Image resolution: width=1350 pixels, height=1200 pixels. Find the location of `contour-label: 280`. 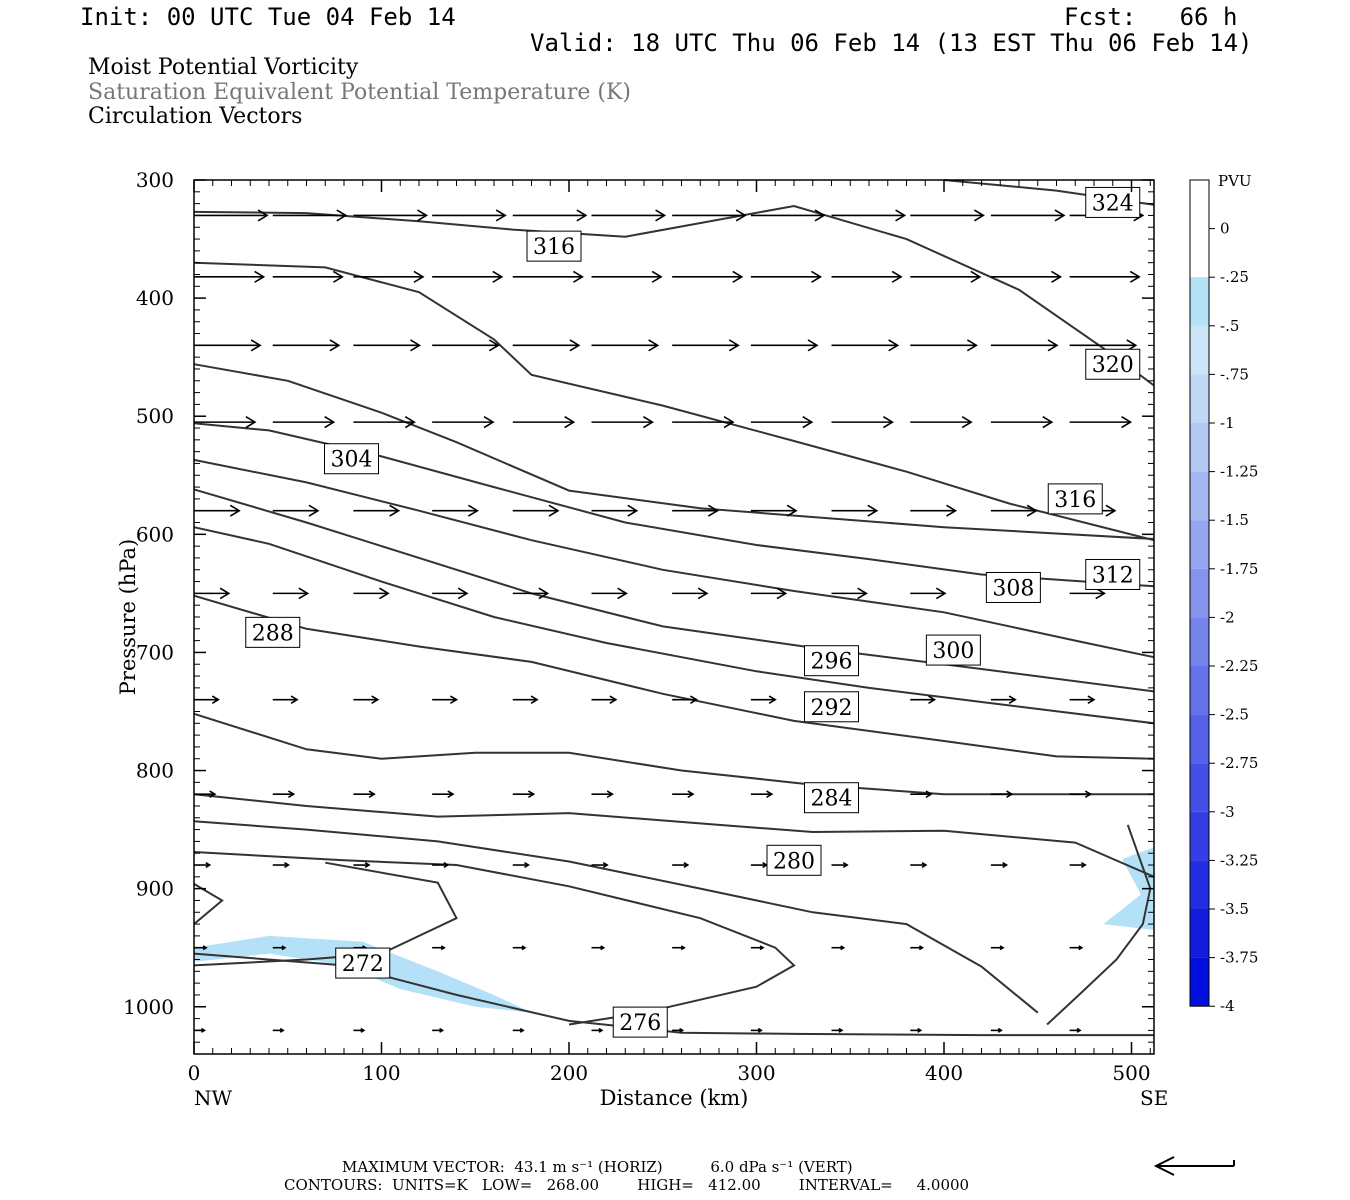

contour-label: 280 is located at coordinates (794, 861).